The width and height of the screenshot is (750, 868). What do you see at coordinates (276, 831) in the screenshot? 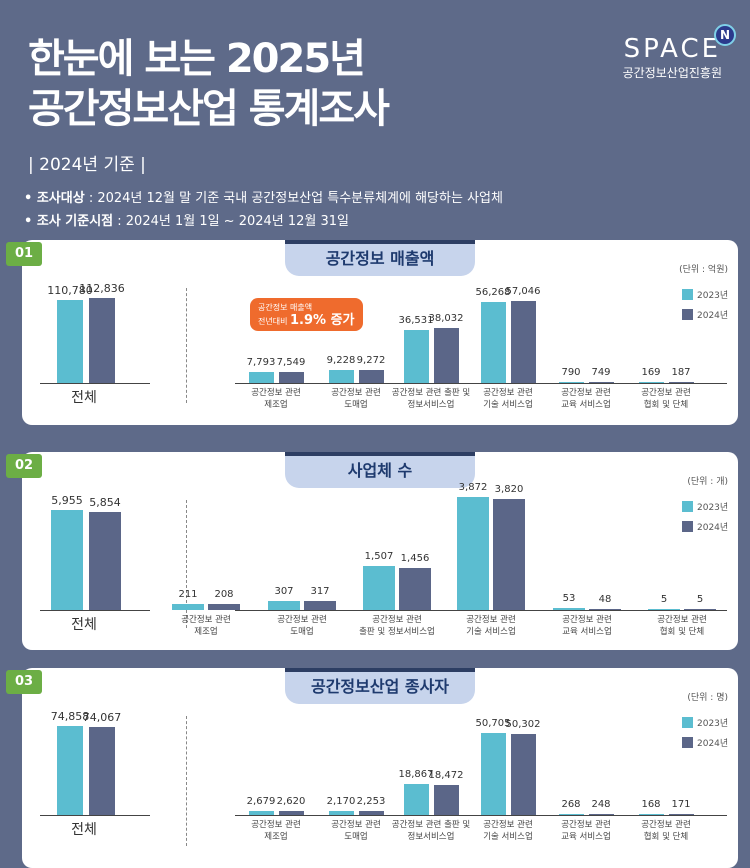
I see `category-label: 공간정보 관련 제조업` at bounding box center [276, 831].